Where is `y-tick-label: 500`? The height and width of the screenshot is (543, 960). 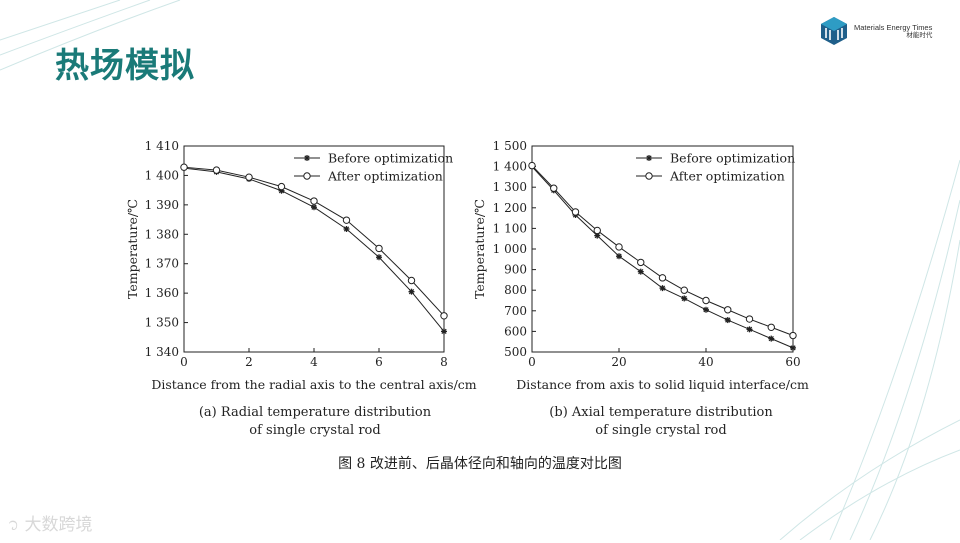 y-tick-label: 500 is located at coordinates (515, 352).